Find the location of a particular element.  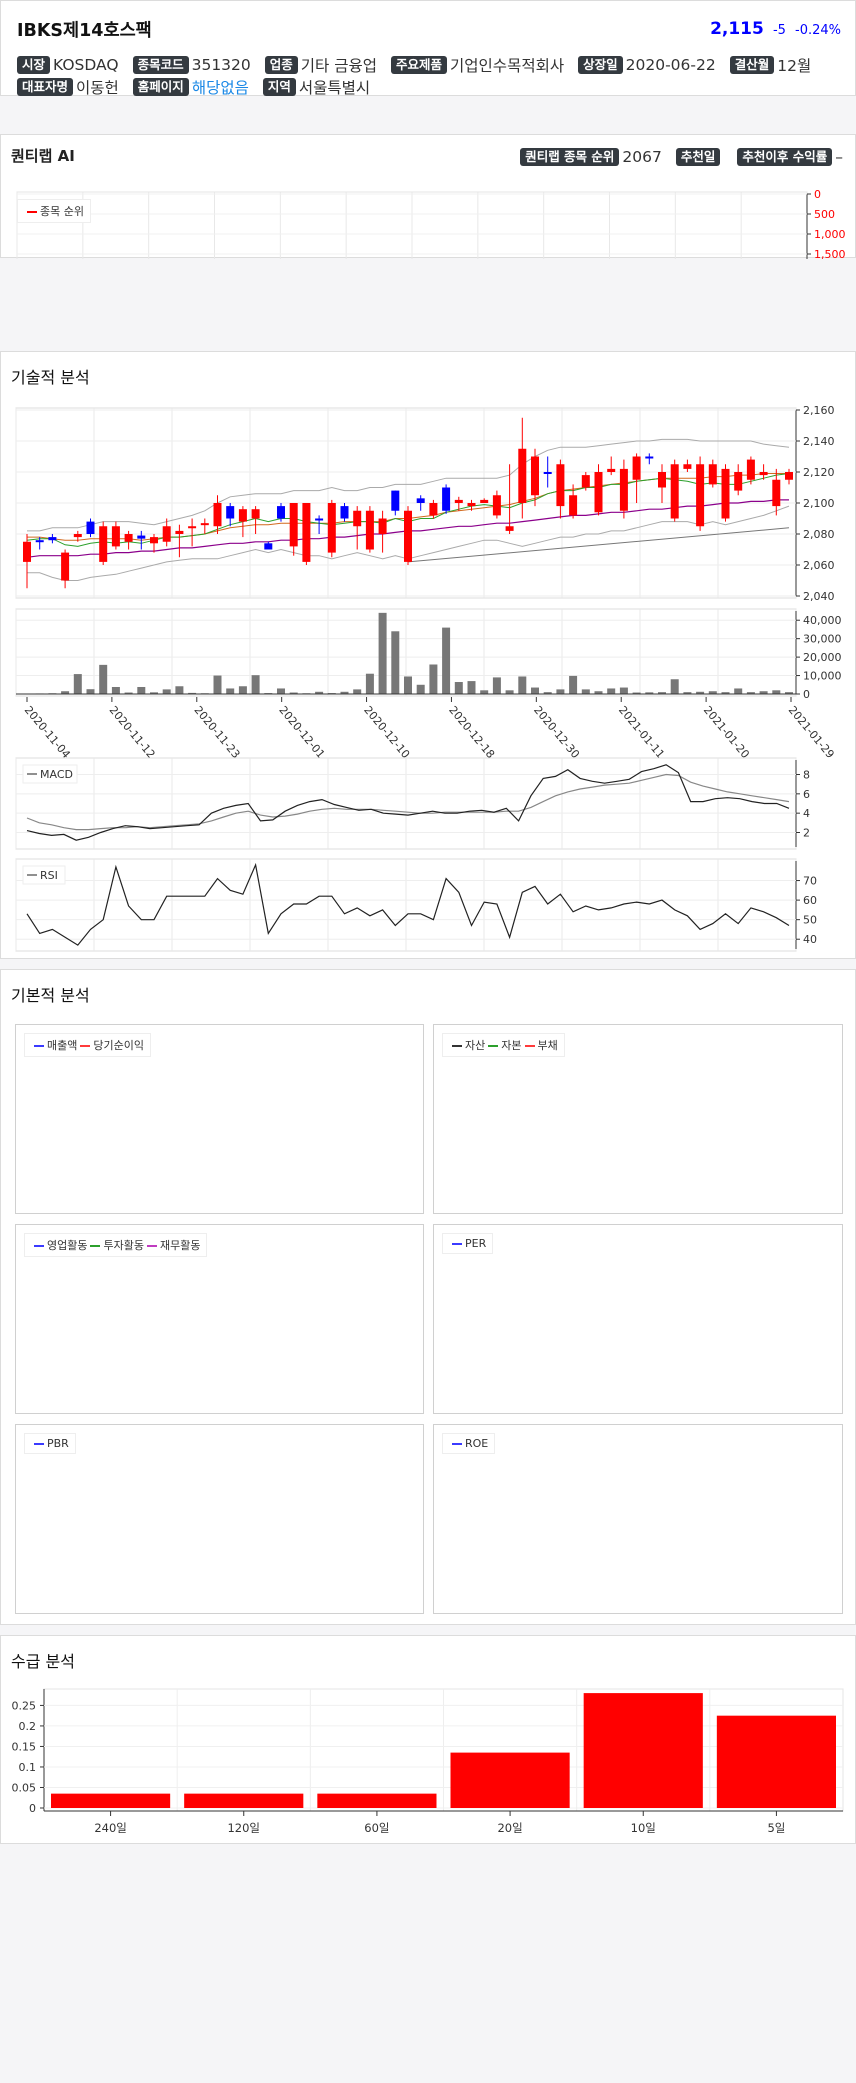

listing-label: 상장일 is located at coordinates (600, 65).